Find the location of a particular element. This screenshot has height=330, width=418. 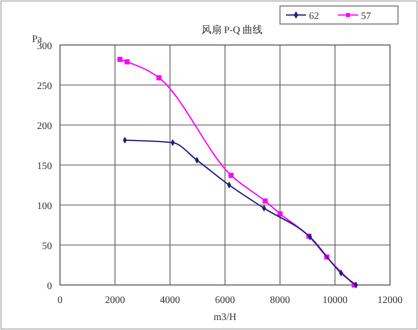

y-tick-label: 150 is located at coordinates (44, 166).